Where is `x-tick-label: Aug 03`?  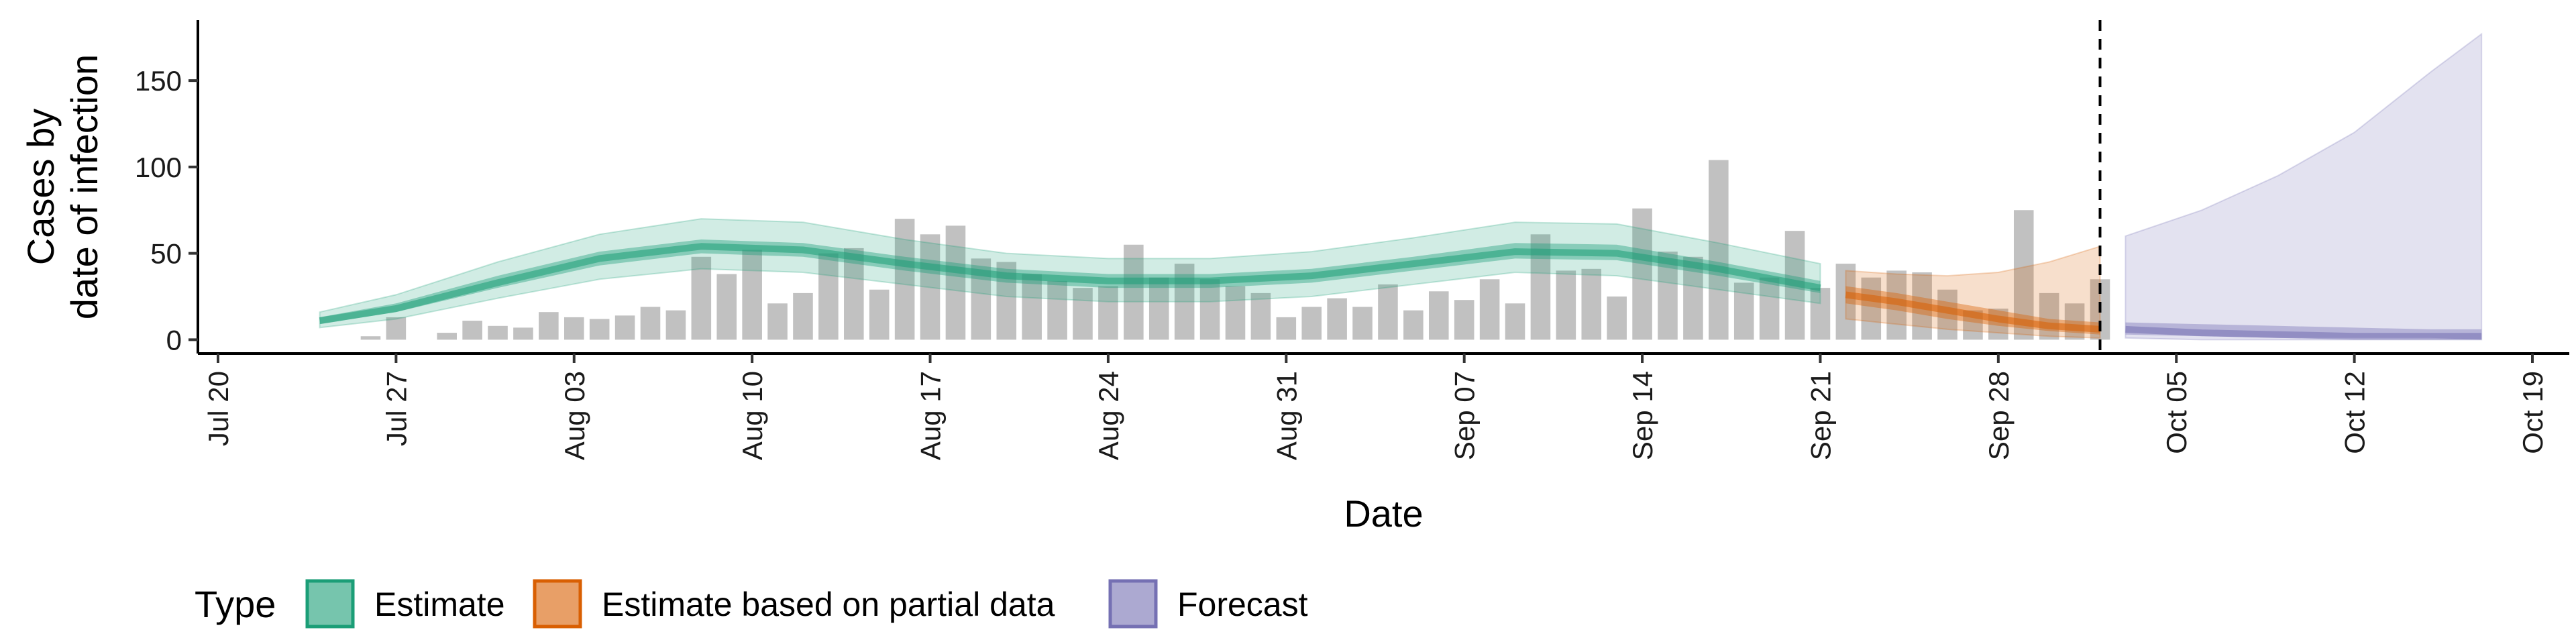
x-tick-label: Aug 03 is located at coordinates (574, 415).